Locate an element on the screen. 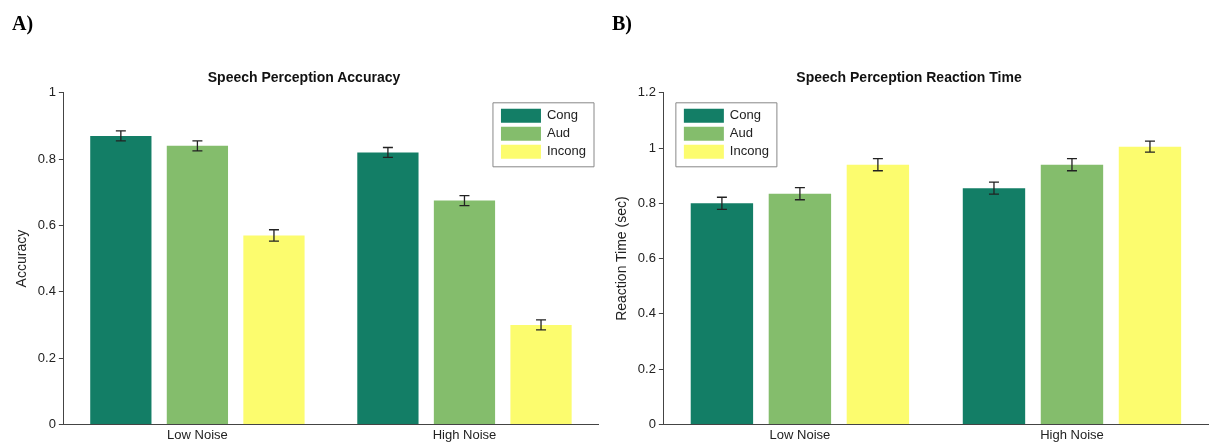 The image size is (1210, 446). chart-title: Speech Perception Reaction Time is located at coordinates (909, 77).